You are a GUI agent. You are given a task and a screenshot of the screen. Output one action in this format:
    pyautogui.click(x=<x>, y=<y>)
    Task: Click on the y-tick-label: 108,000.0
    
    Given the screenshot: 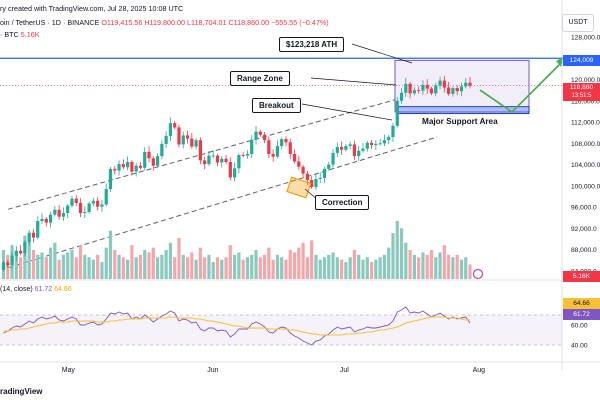 What is the action you would take?
    pyautogui.click(x=585, y=144)
    